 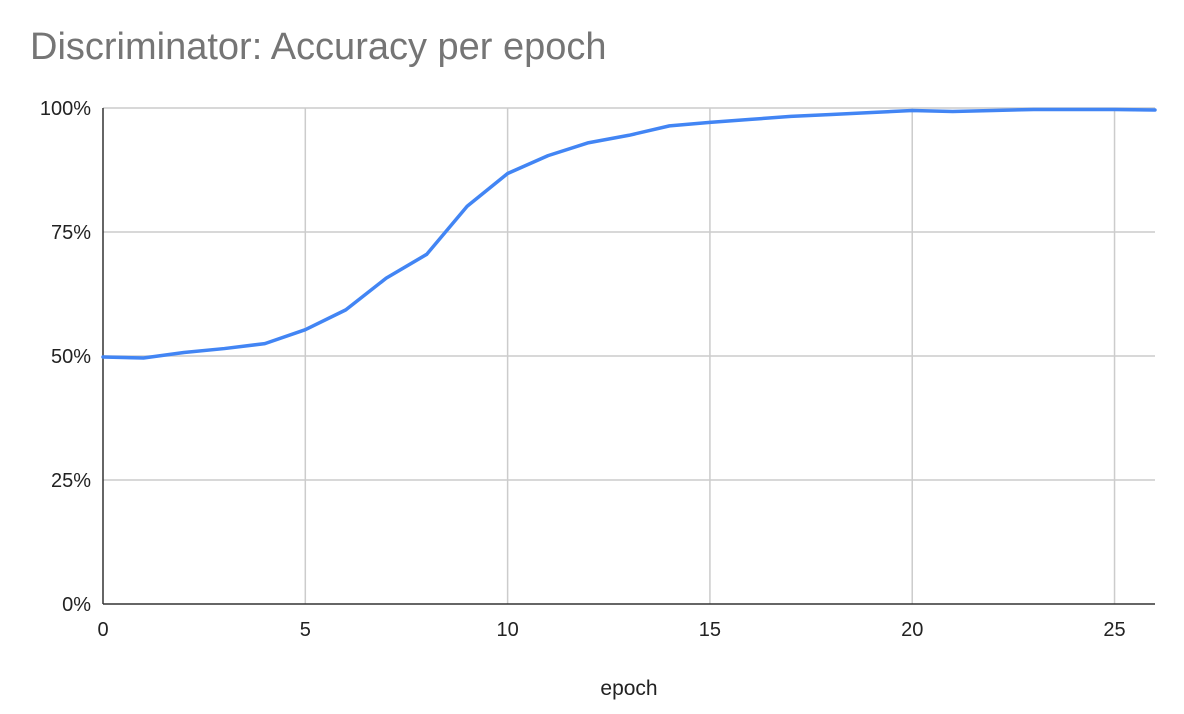 I want to click on x-tick-label: 25, so click(x=1114, y=630).